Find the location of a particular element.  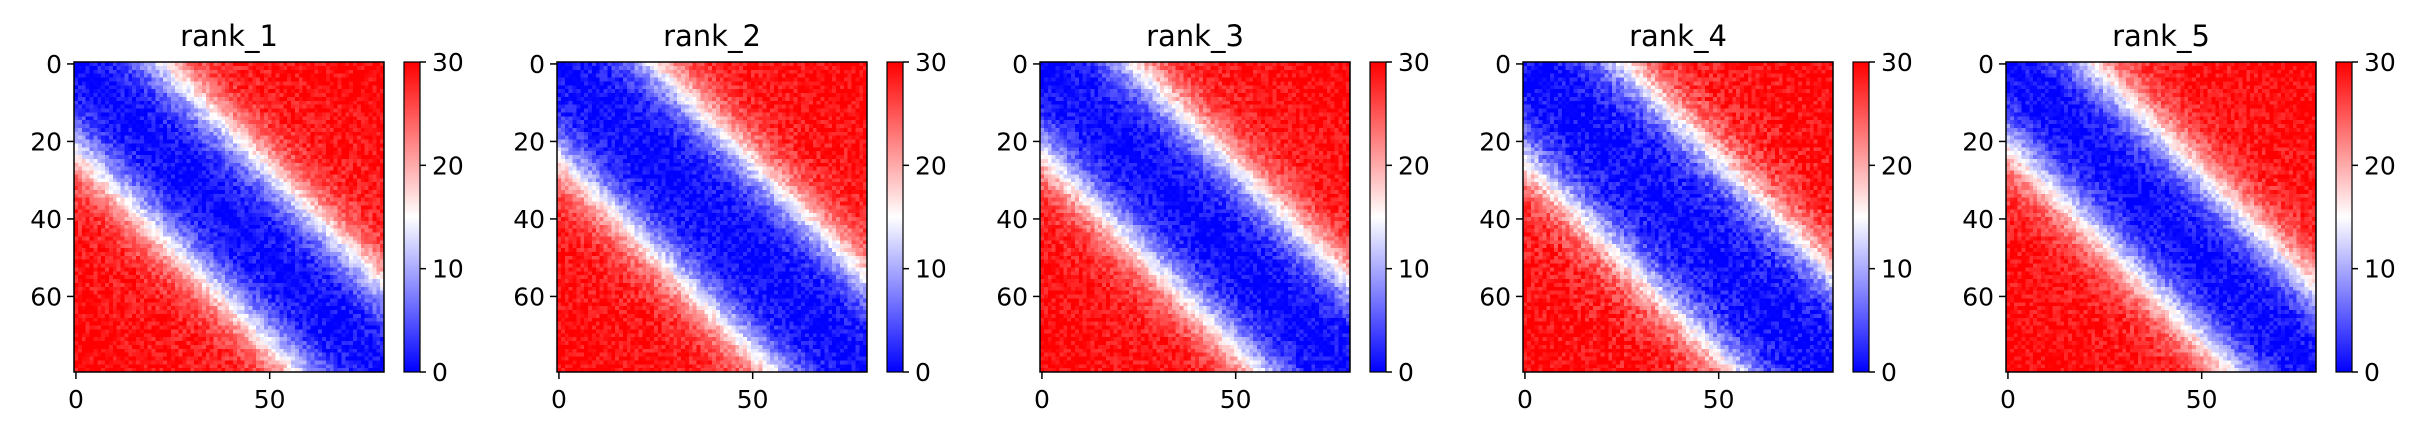

chart-title: rank_5 is located at coordinates (2161, 36).